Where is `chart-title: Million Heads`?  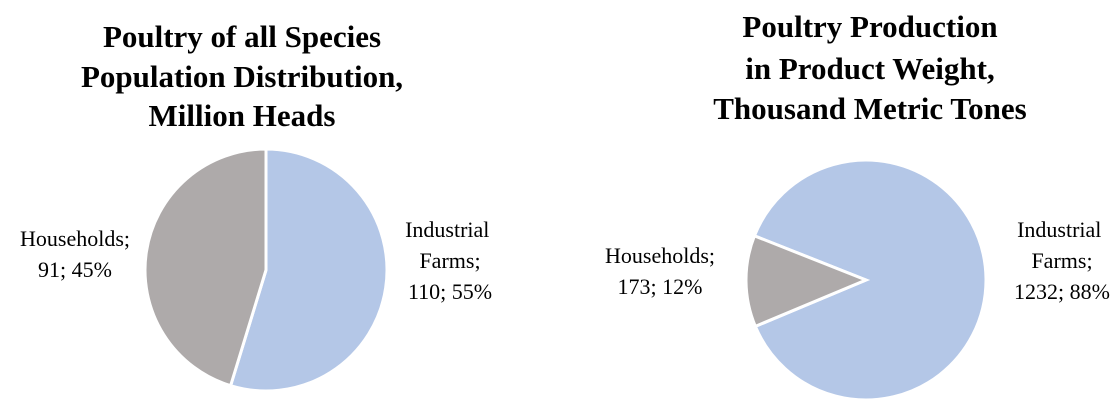
chart-title: Million Heads is located at coordinates (242, 115).